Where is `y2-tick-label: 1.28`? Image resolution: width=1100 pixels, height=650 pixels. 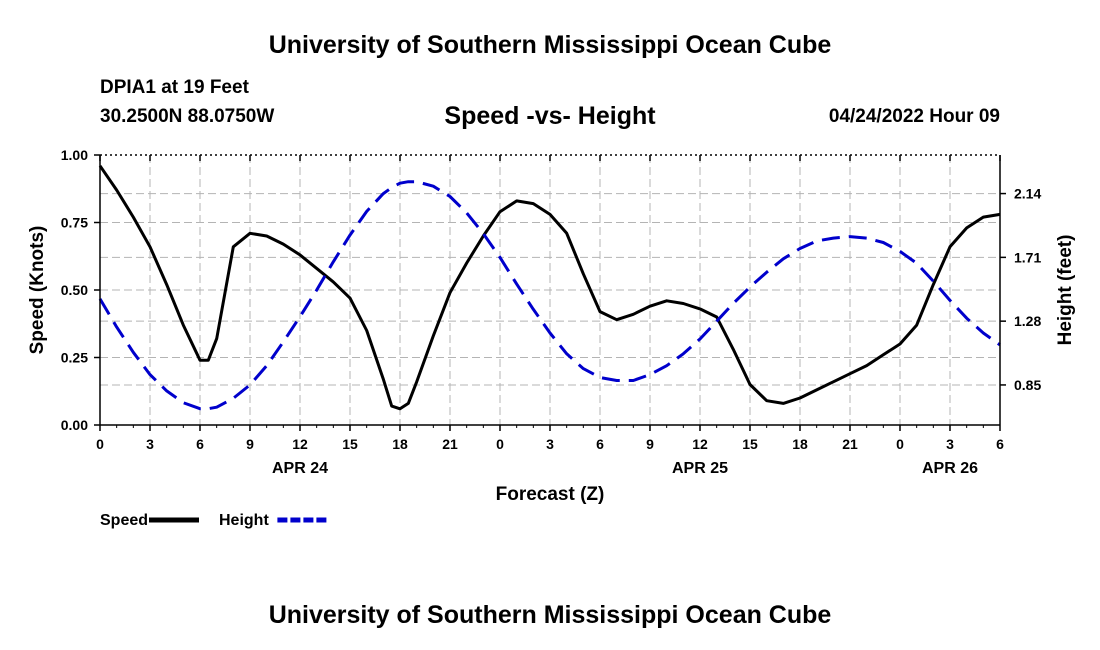
y2-tick-label: 1.28 is located at coordinates (1027, 321).